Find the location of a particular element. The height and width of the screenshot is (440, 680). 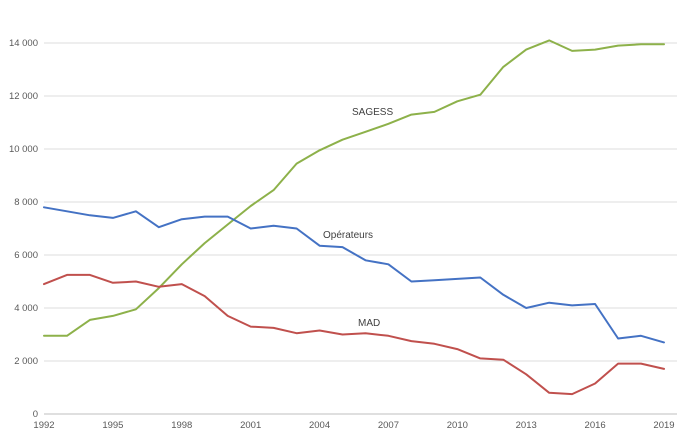

x-axis-label: 2016 is located at coordinates (595, 425).